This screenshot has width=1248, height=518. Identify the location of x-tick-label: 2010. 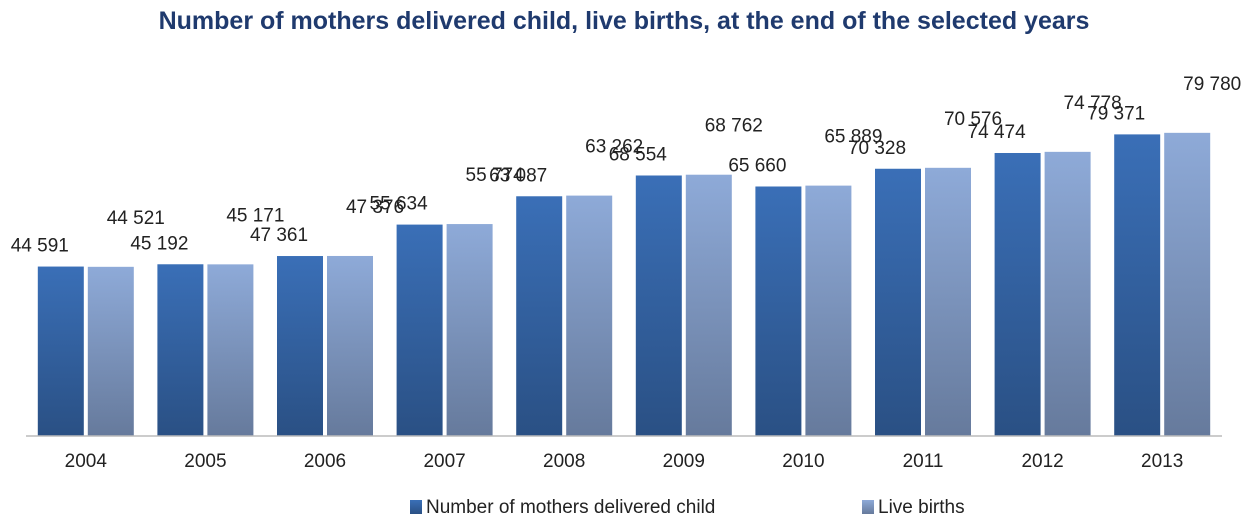
(803, 461).